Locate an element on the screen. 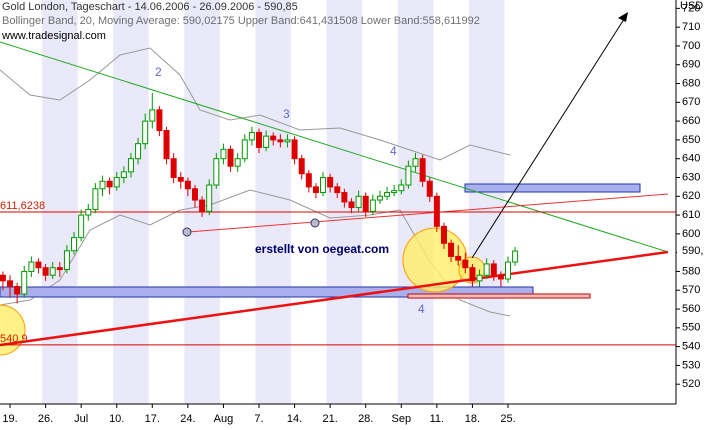 The width and height of the screenshot is (706, 430). y-tick-label: 550 is located at coordinates (691, 328).